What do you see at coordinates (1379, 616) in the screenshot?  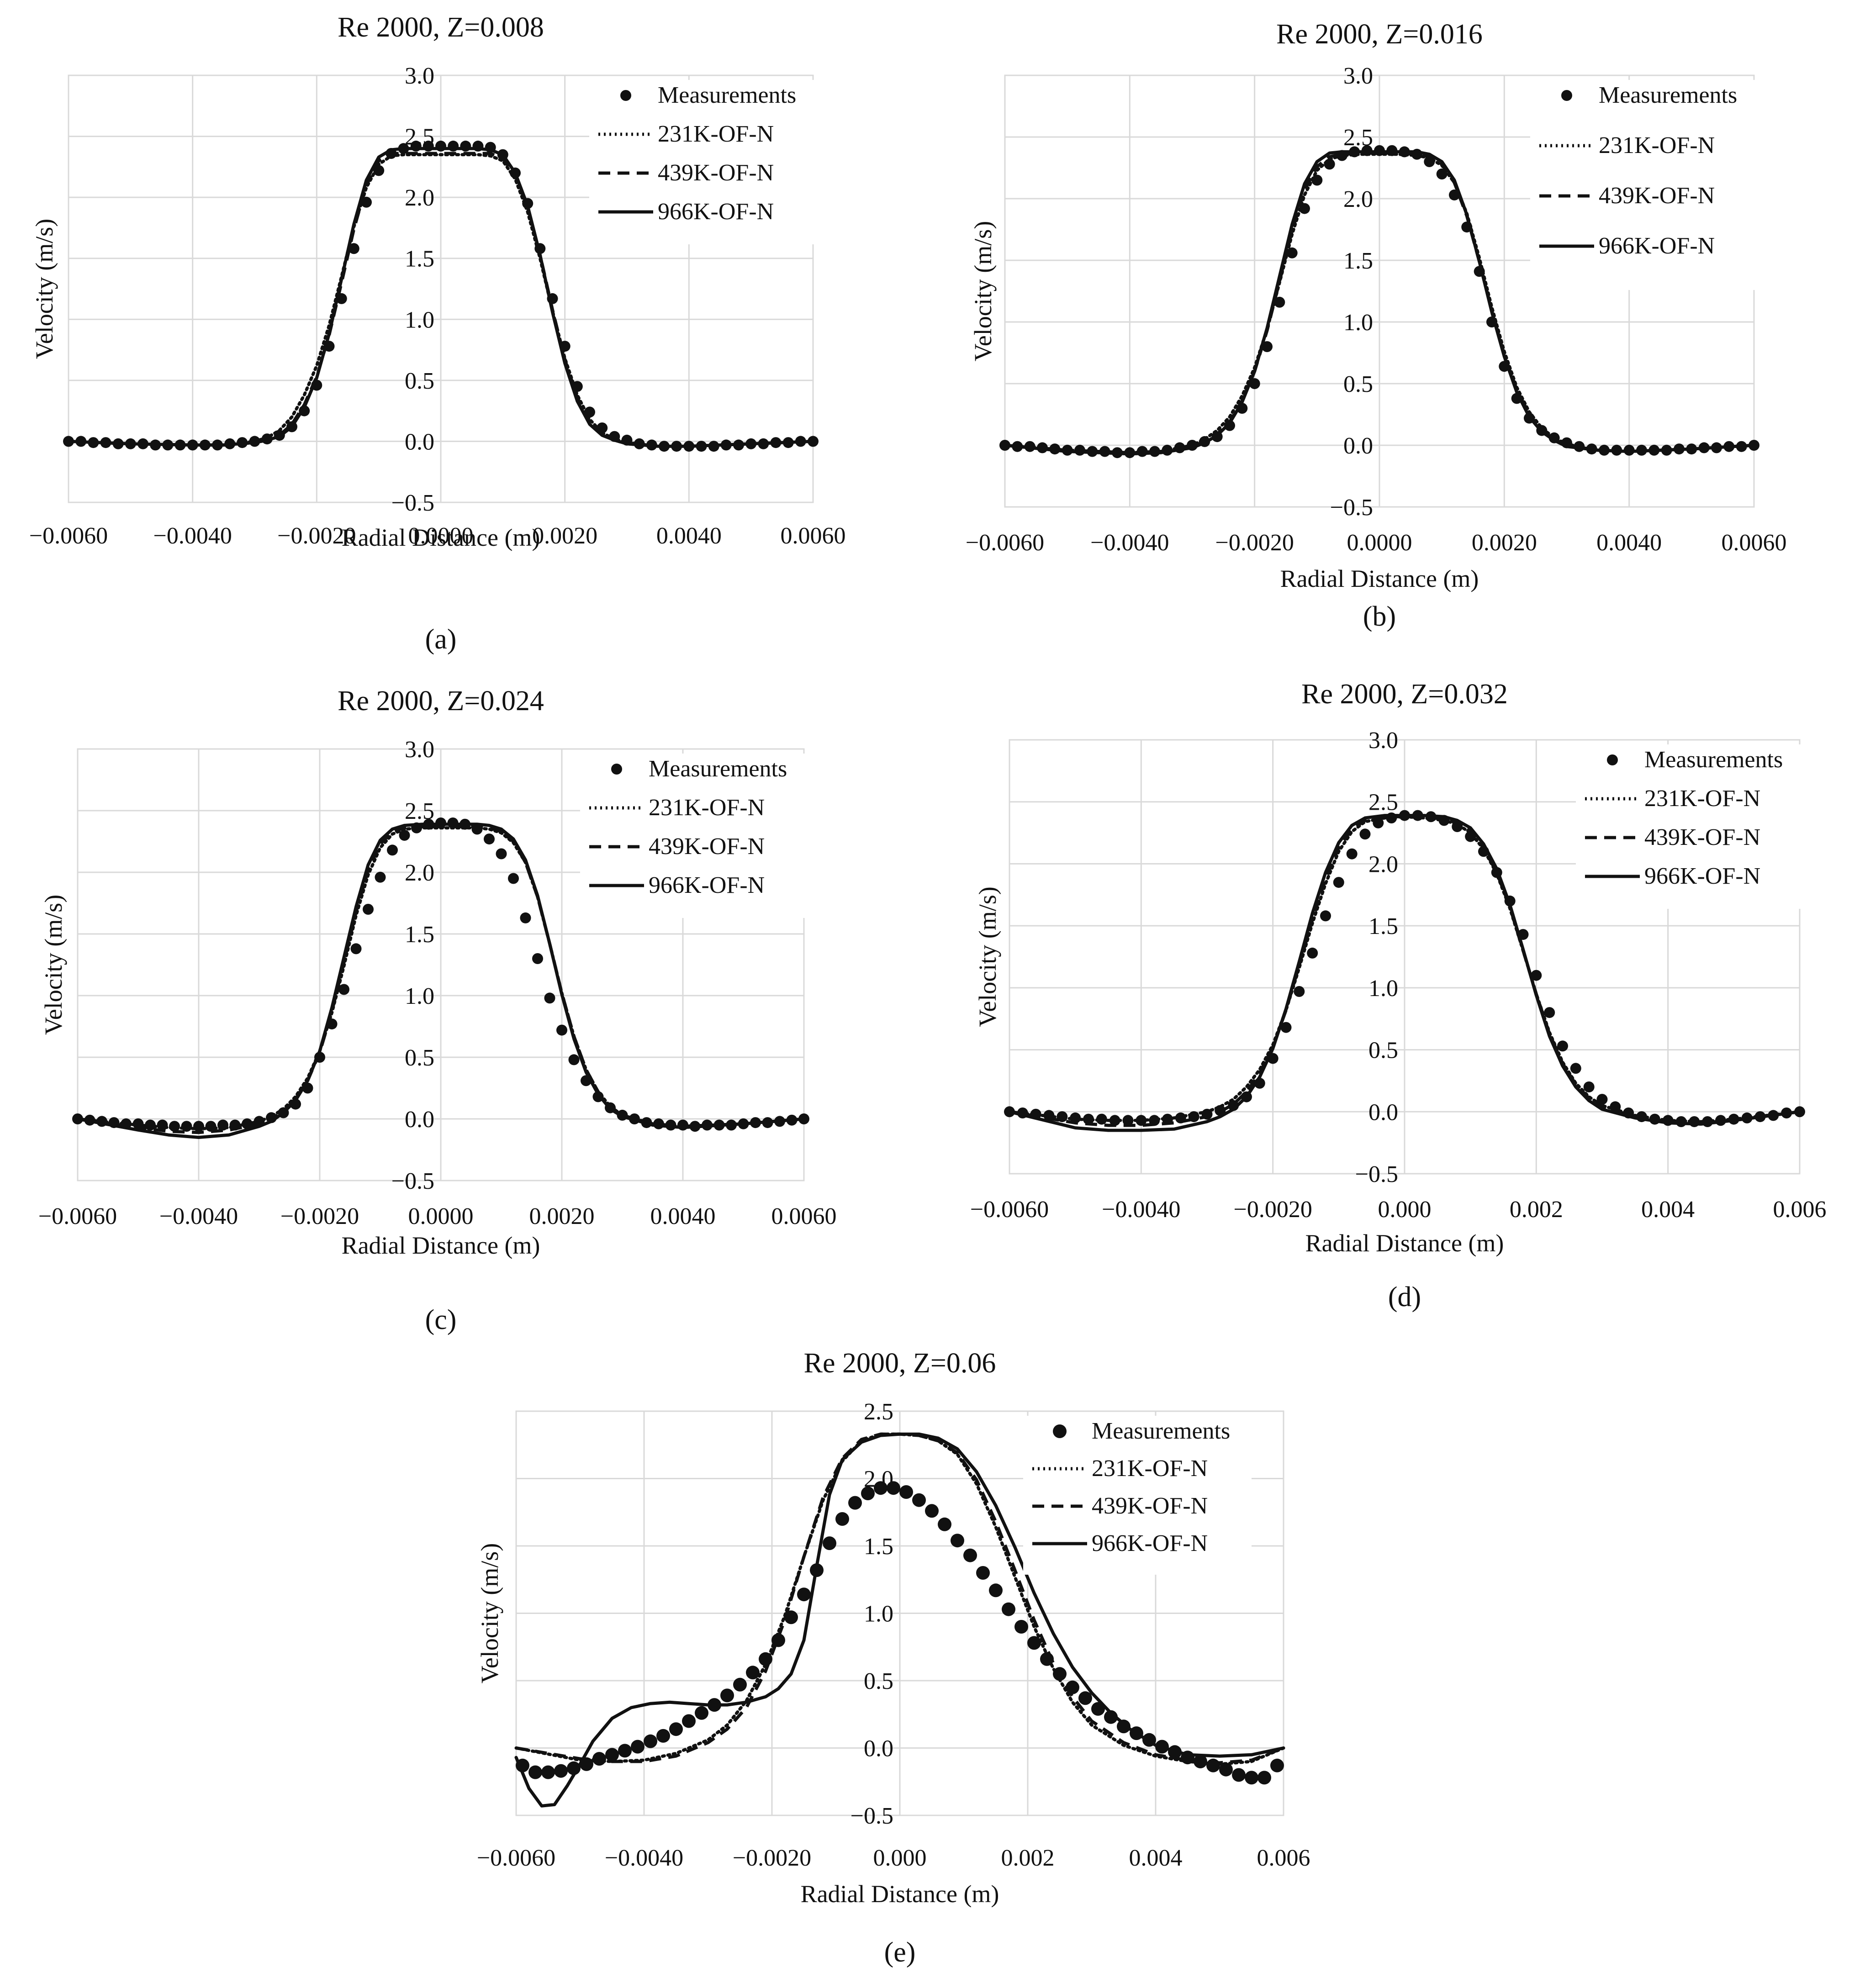 I see `panel-caption: (b)` at bounding box center [1379, 616].